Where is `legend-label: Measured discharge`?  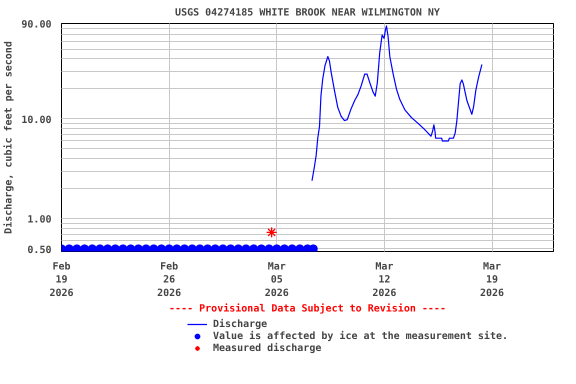 legend-label: Measured discharge is located at coordinates (267, 348).